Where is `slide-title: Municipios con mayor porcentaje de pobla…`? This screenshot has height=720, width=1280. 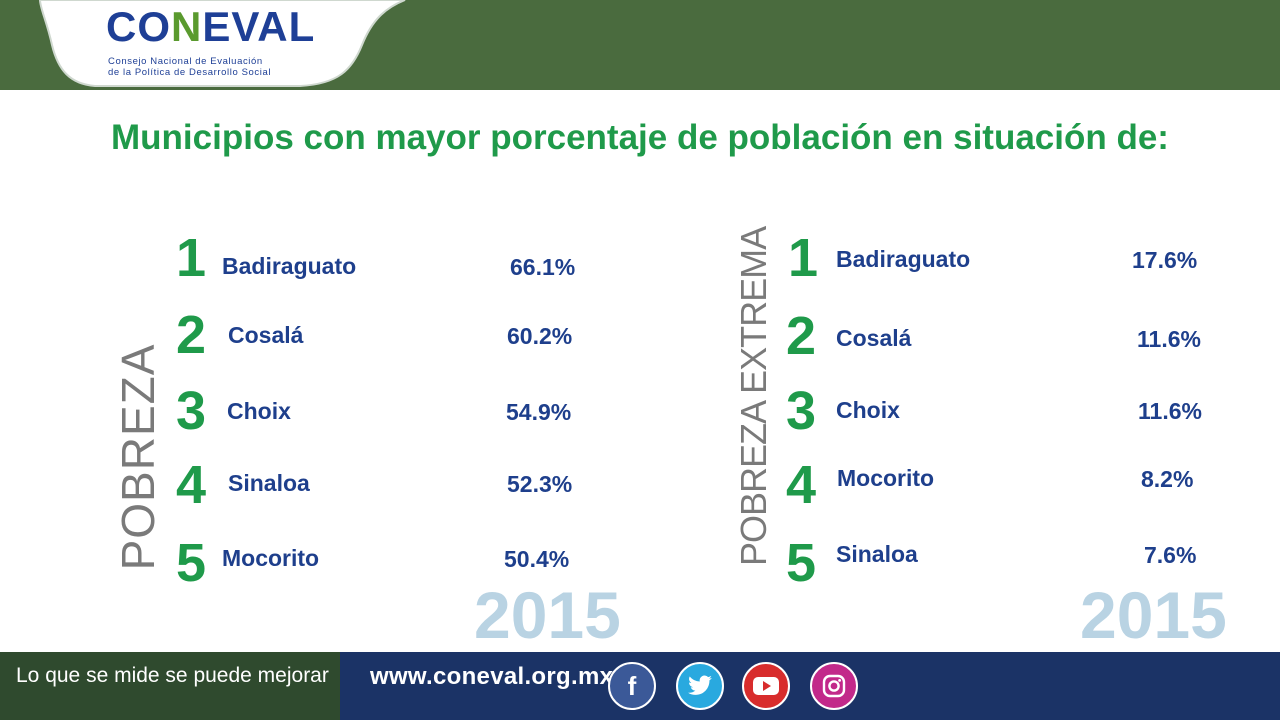 slide-title: Municipios con mayor porcentaje de pobla… is located at coordinates (640, 137).